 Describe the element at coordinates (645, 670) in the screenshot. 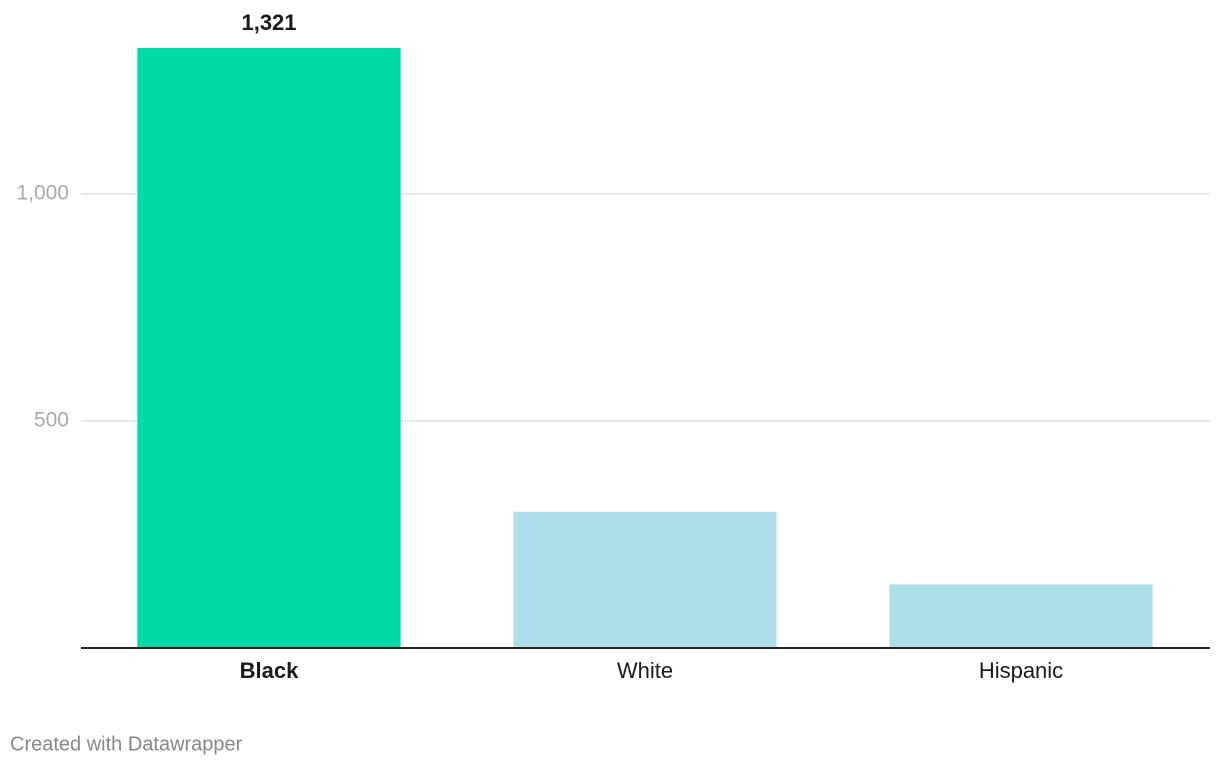

I see `x-tick-label: White` at that location.